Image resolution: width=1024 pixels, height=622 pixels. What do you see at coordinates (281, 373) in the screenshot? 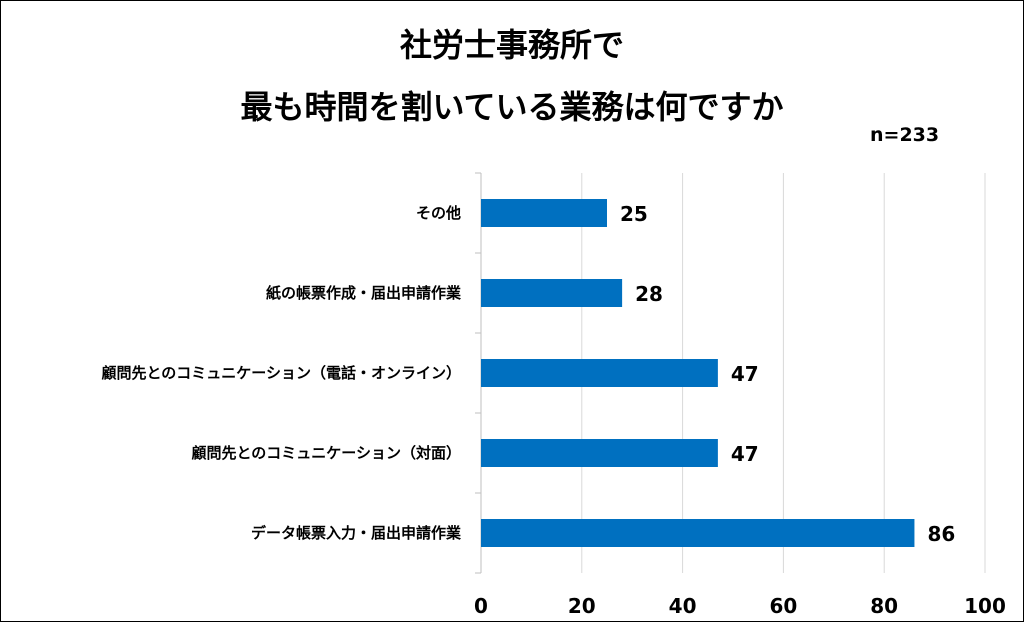
I see `category-label-2: 顧問先とのコミュニケーション（電話・オンライン）` at bounding box center [281, 373].